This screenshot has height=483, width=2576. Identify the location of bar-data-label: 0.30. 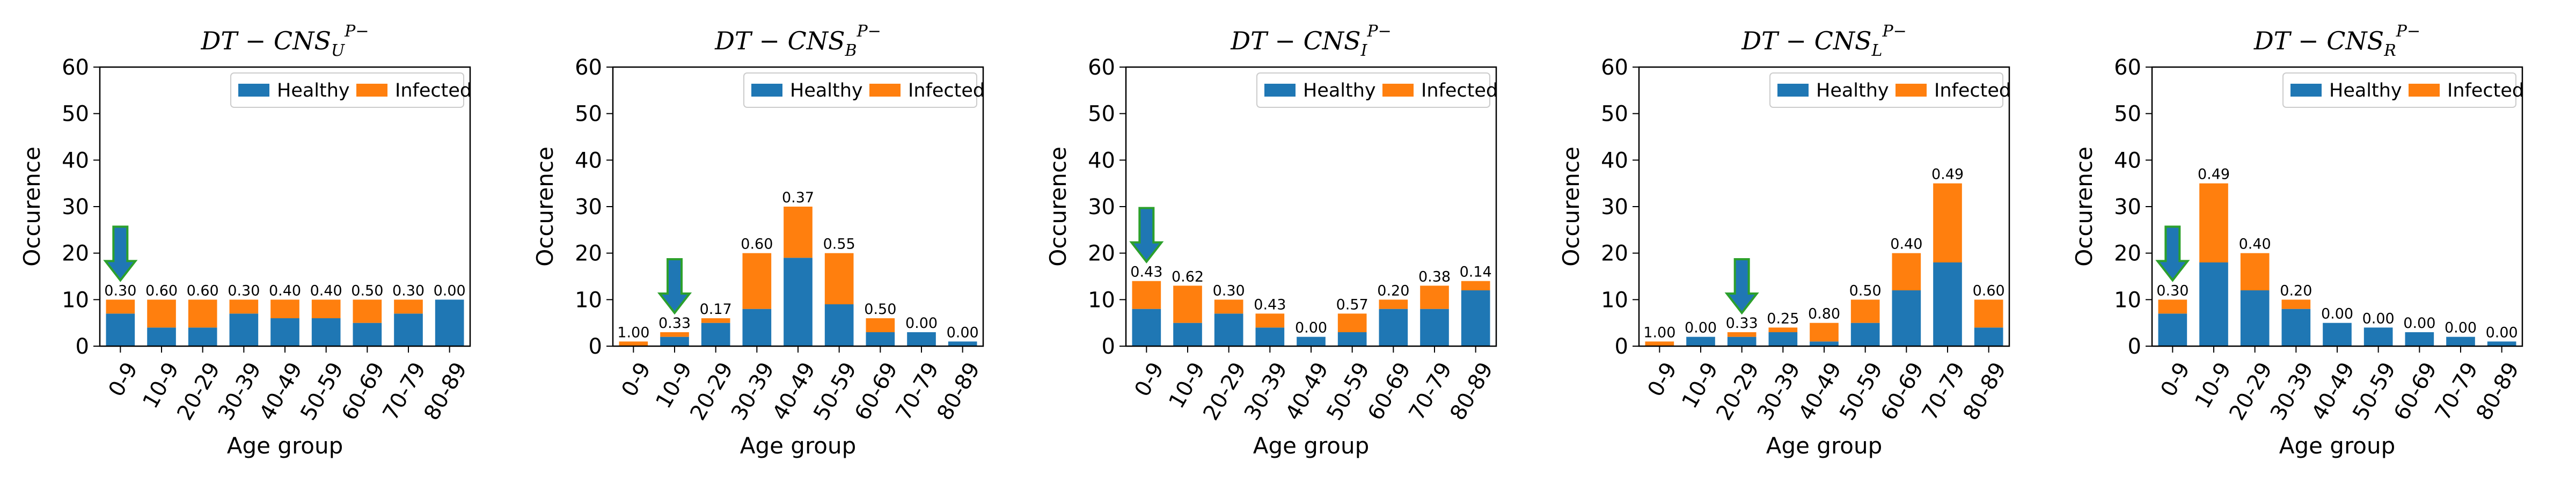
(1229, 290).